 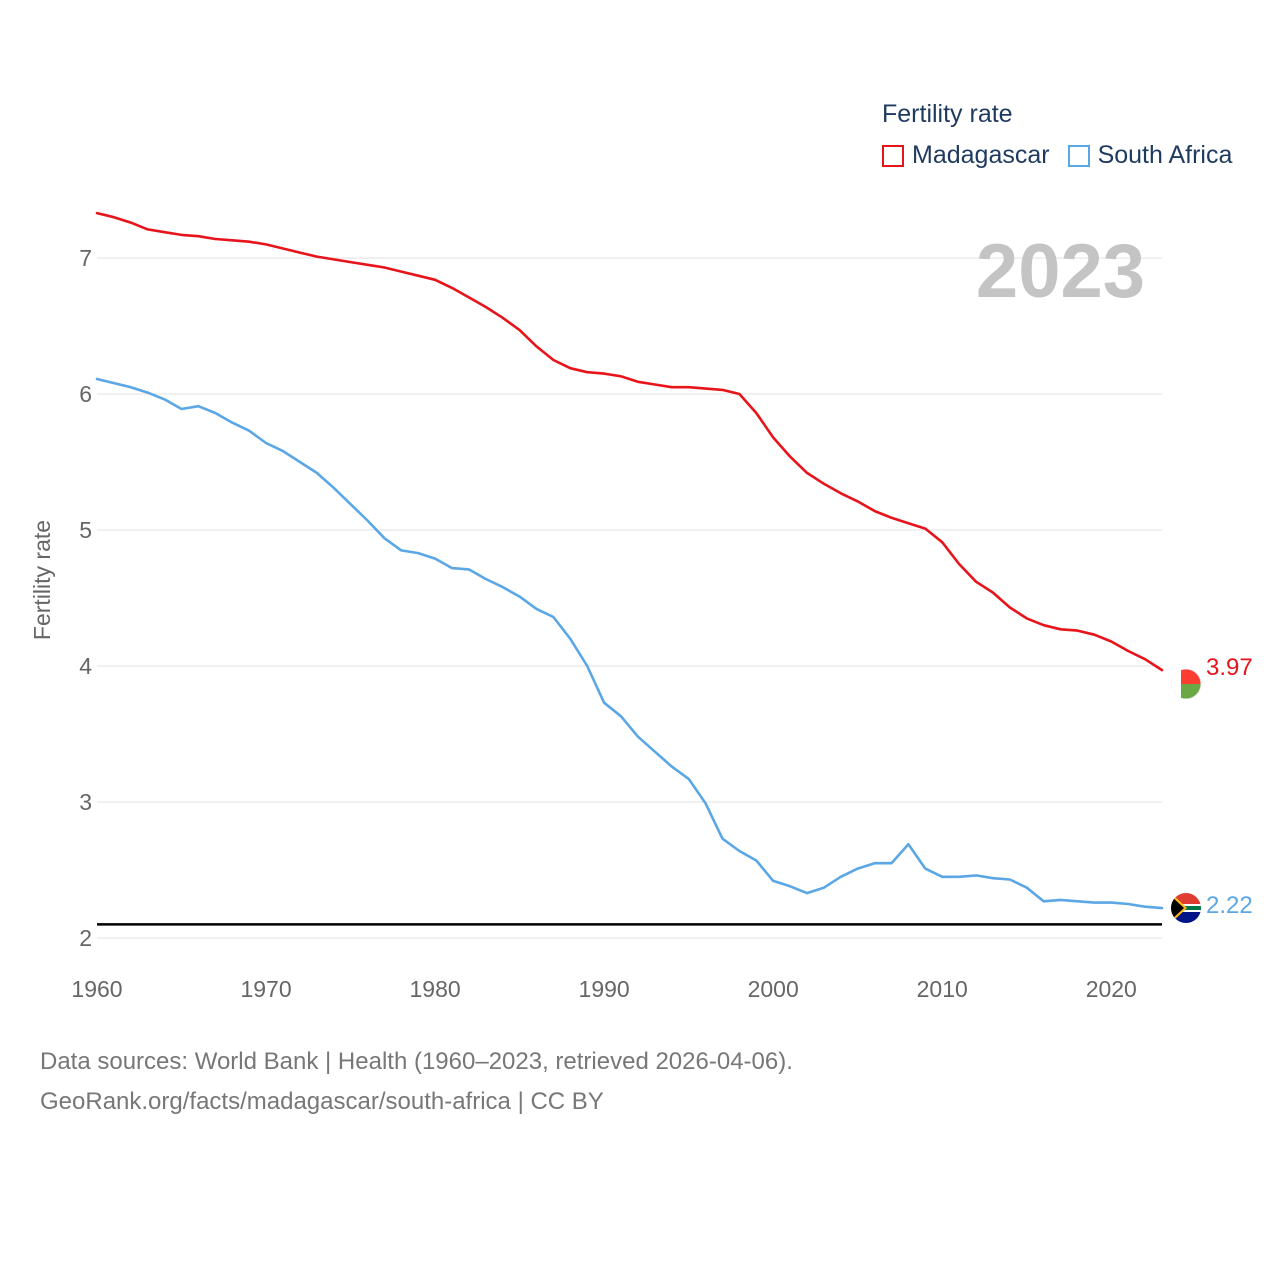 I want to click on legend-swatch-madagascar, so click(x=893, y=155).